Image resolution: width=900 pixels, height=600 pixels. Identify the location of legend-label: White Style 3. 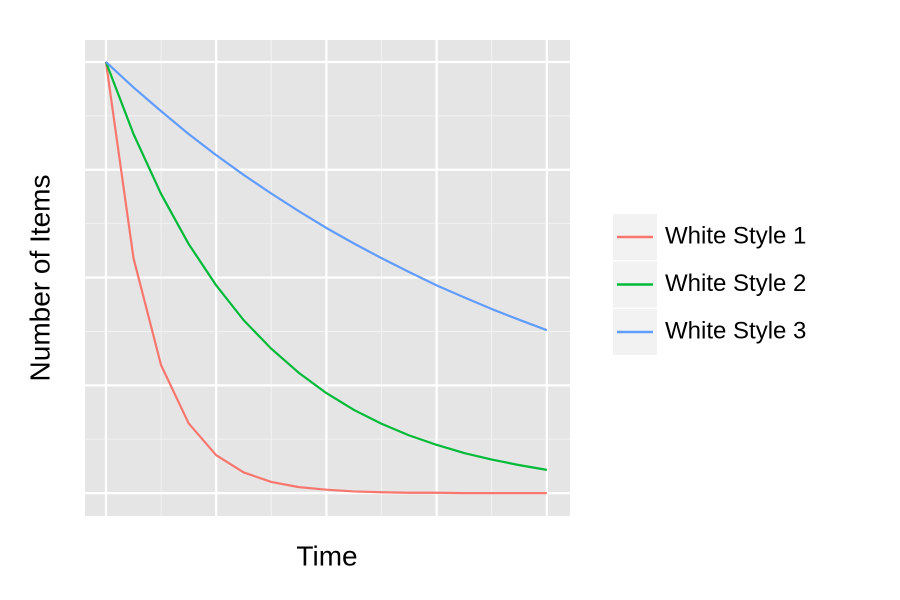
(735, 330).